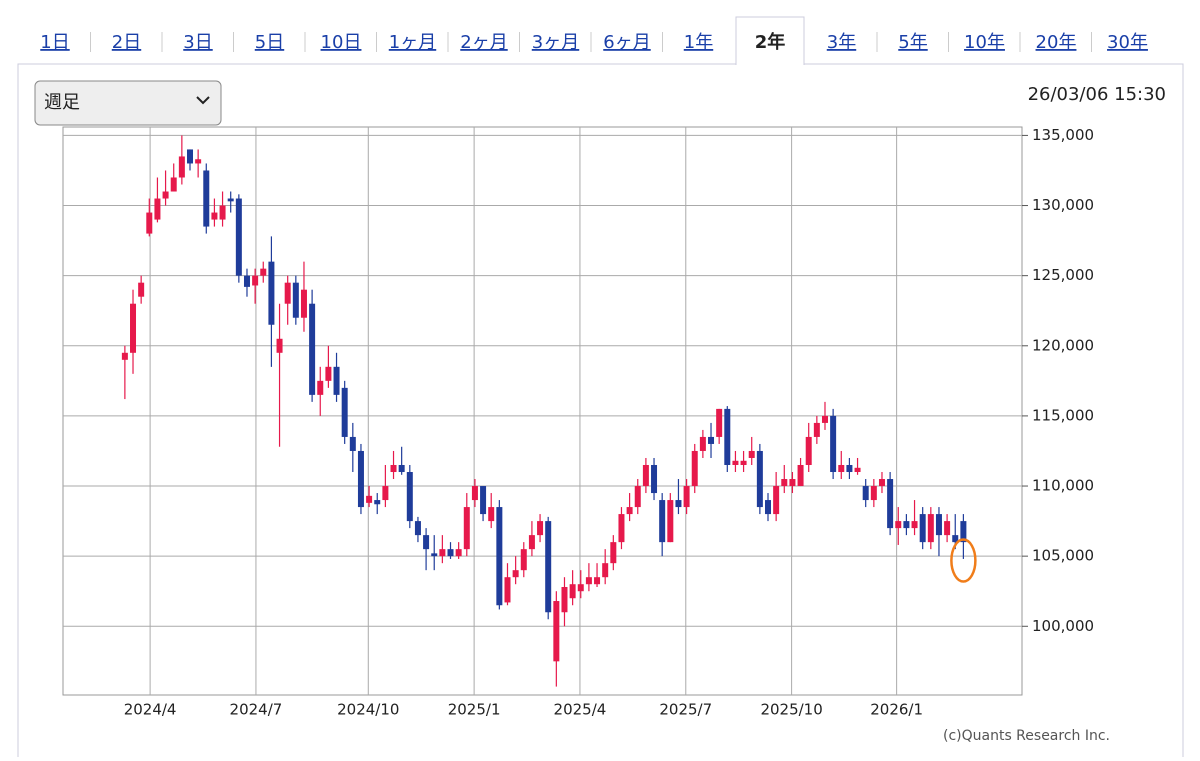  Describe the element at coordinates (54, 42) in the screenshot. I see `tab: 1日` at that location.